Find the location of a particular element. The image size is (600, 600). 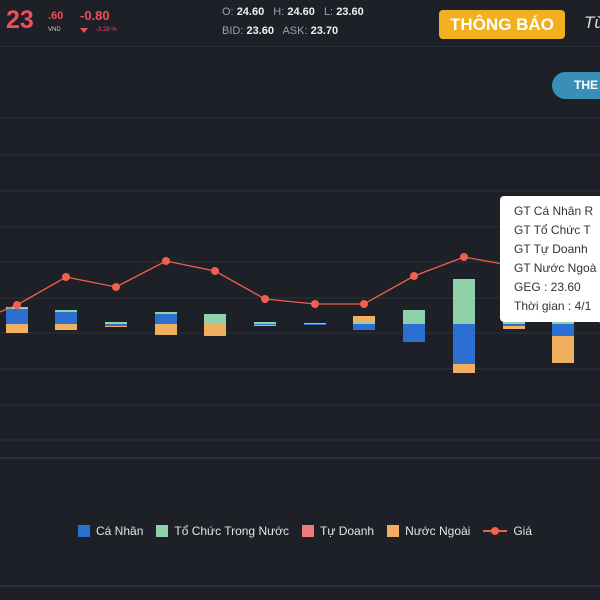

price-decimal: .60 is located at coordinates (56, 16).